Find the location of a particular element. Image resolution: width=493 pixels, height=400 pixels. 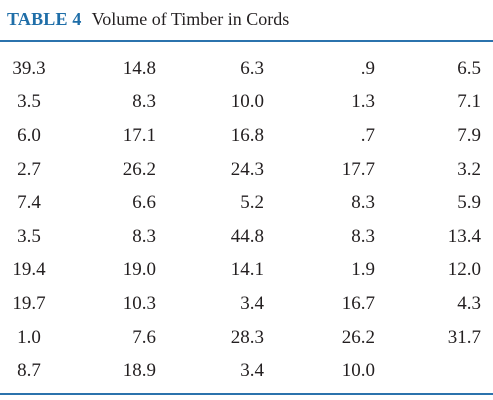

table-cell: 7.9 is located at coordinates (469, 135).